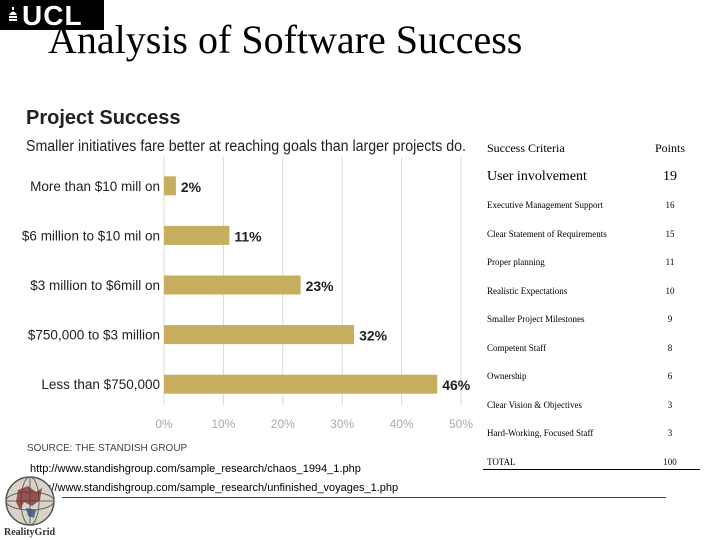 The width and height of the screenshot is (720, 540). Describe the element at coordinates (95, 285) in the screenshot. I see `category-label: $3 million to $6mill on` at that location.